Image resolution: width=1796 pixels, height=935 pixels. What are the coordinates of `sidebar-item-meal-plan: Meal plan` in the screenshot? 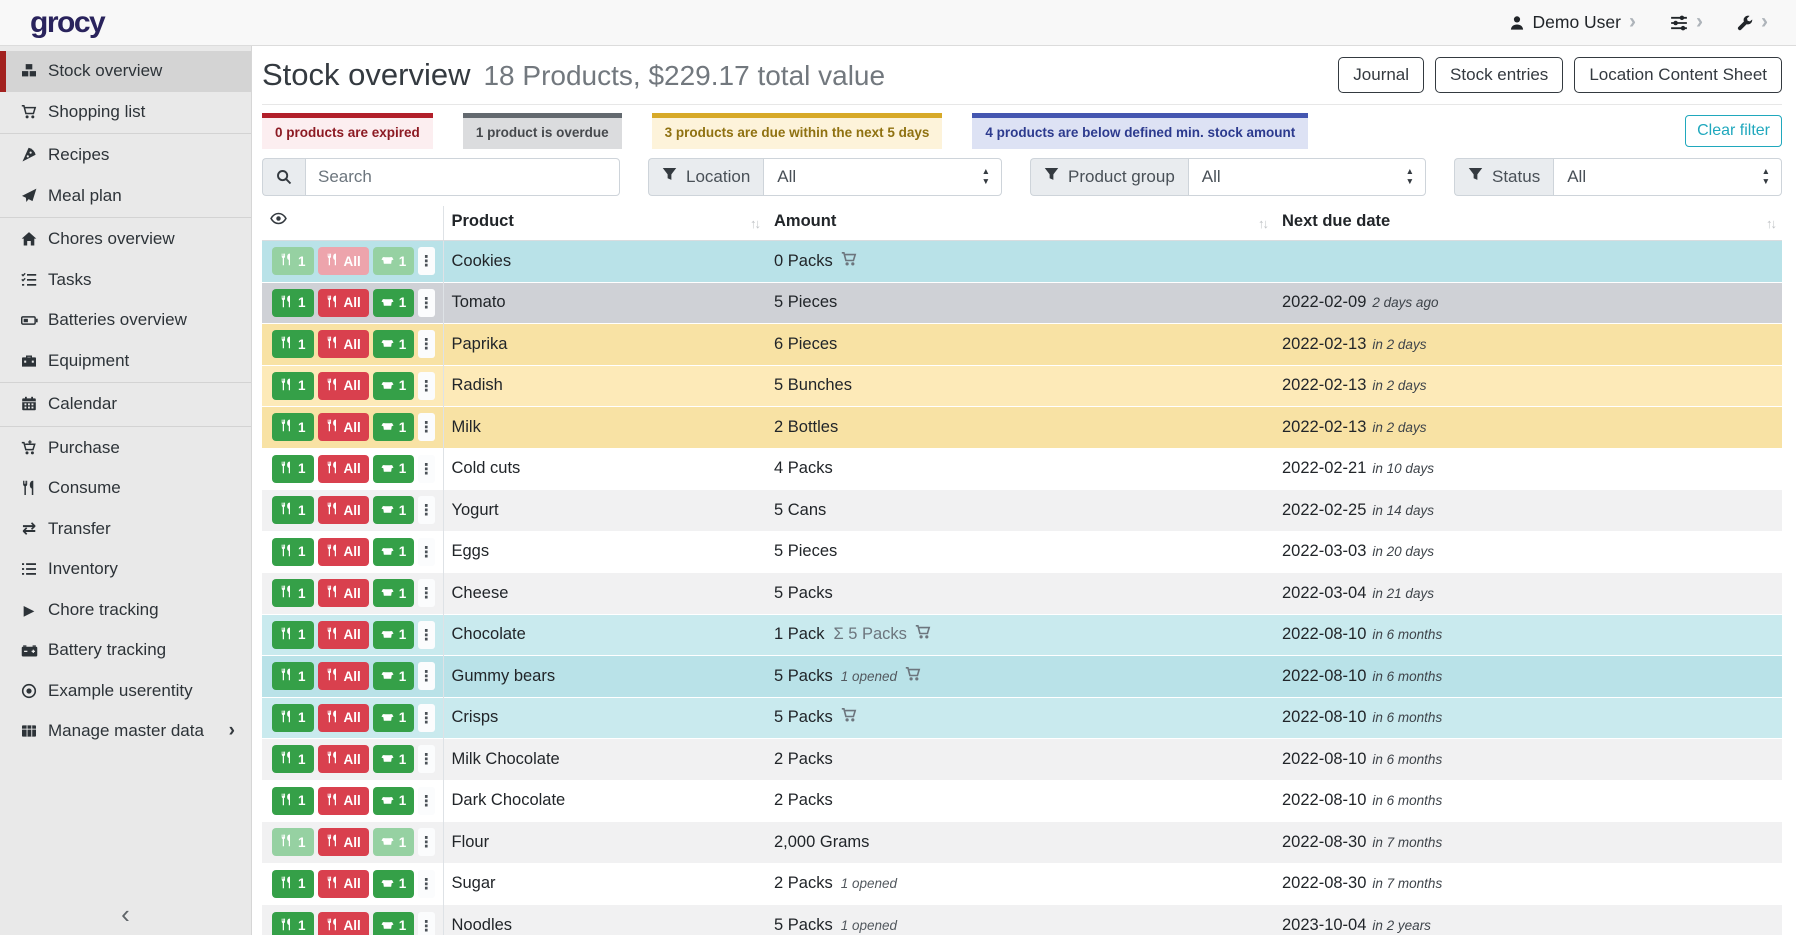 It's located at (125, 196).